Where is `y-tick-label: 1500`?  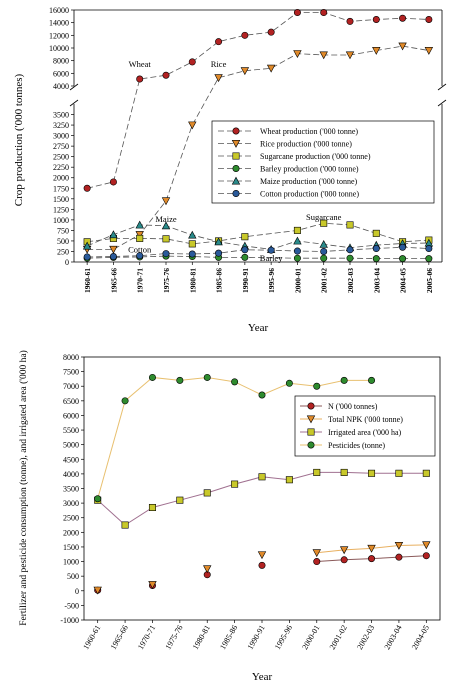 y-tick-label: 1500 is located at coordinates (71, 547).